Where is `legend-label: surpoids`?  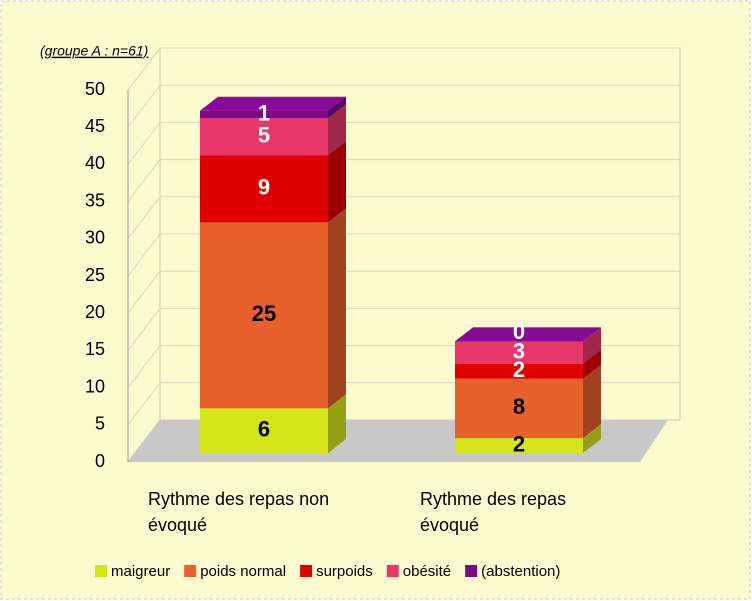 legend-label: surpoids is located at coordinates (344, 571).